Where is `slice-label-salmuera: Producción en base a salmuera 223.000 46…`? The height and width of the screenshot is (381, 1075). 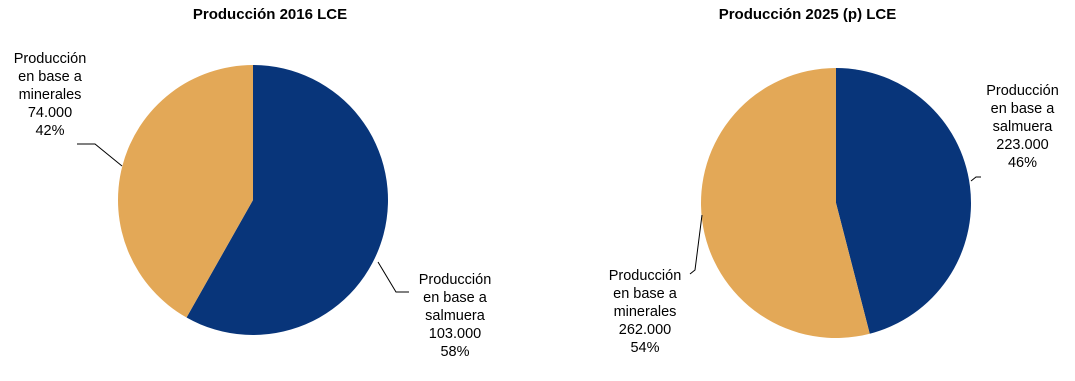
slice-label-salmuera: Producción en base a salmuera 223.000 46… is located at coordinates (1022, 127).